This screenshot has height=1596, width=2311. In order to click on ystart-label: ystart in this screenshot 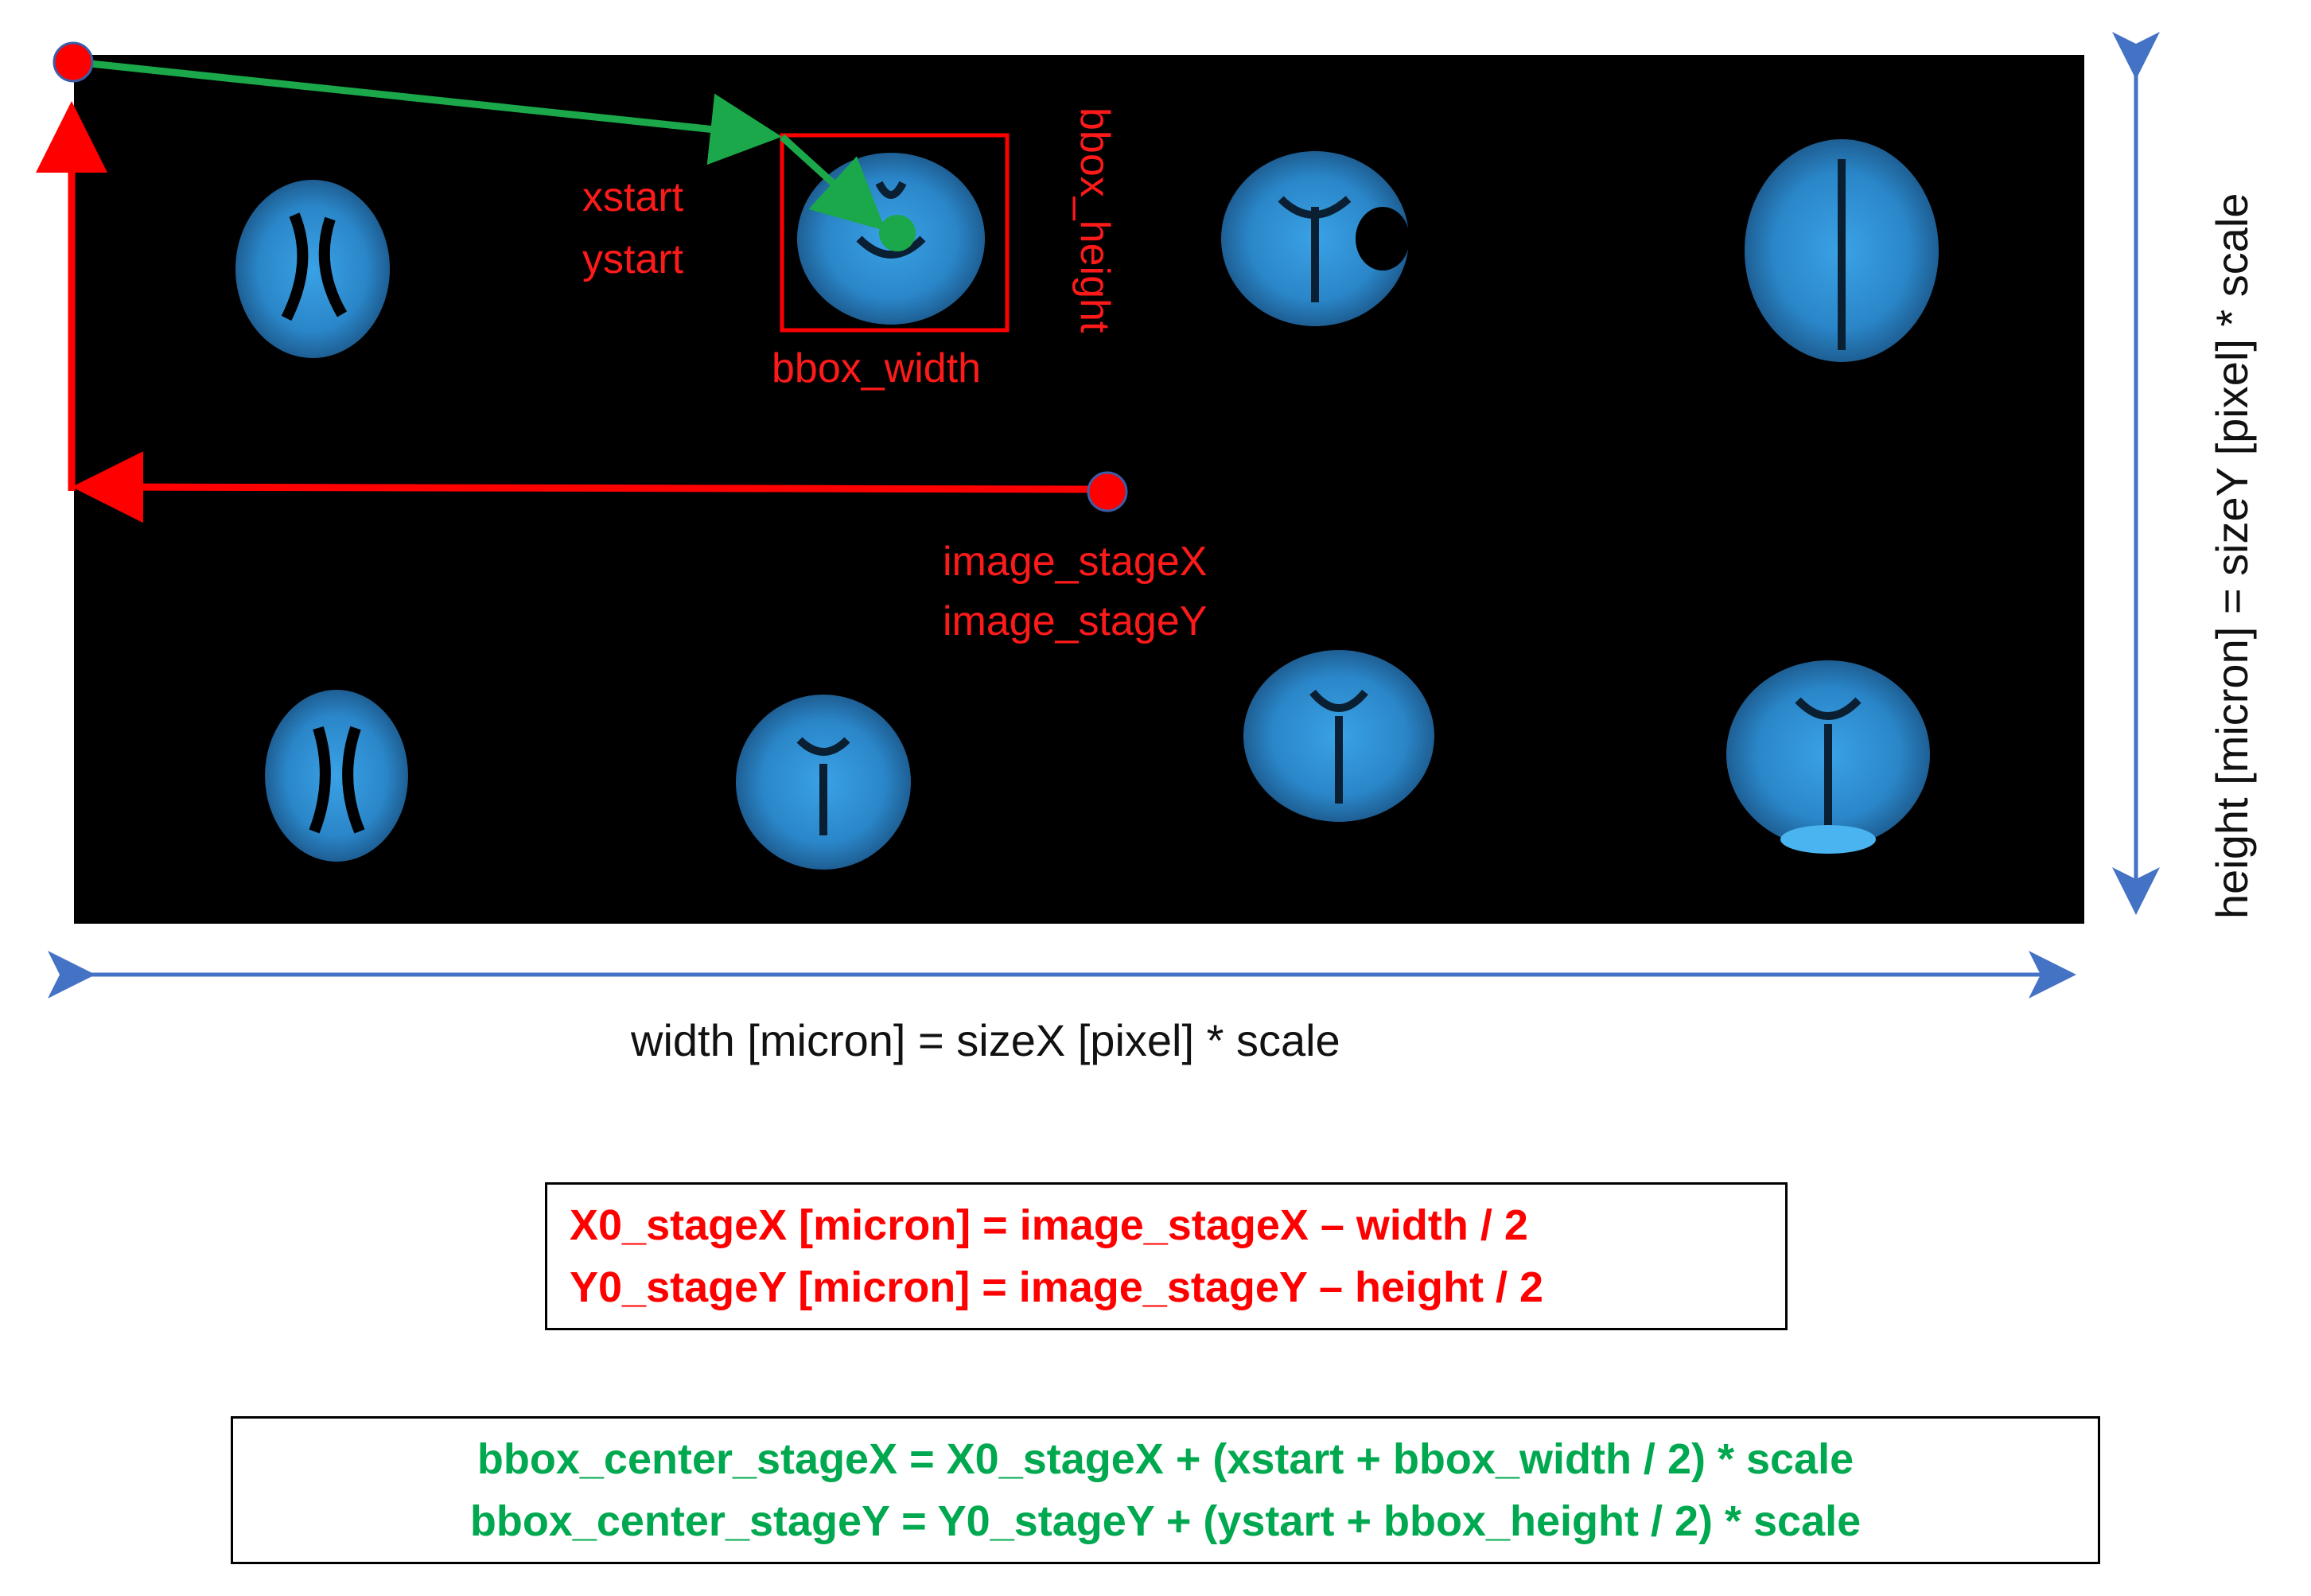, I will do `click(633, 259)`.